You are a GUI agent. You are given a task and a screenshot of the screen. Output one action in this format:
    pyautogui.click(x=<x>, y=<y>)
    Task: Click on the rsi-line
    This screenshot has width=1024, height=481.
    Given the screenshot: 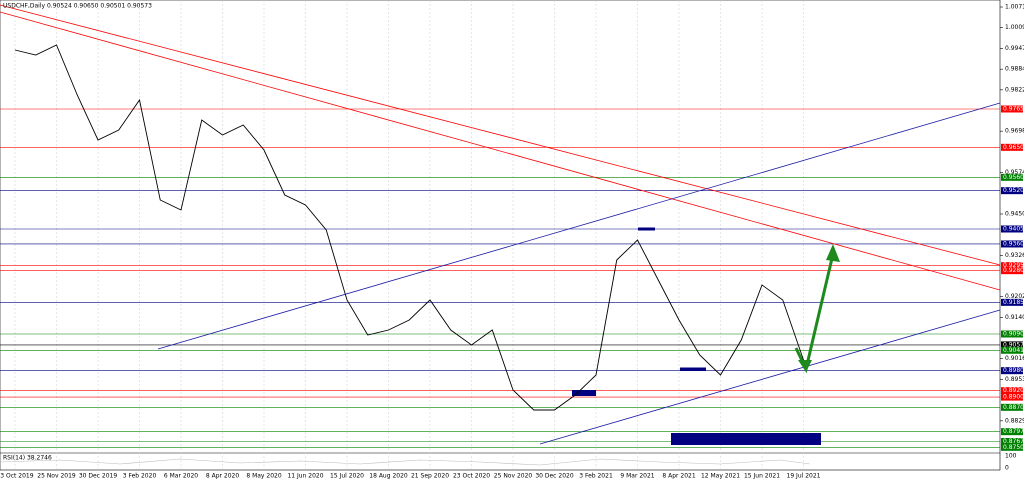 What is the action you would take?
    pyautogui.click(x=405, y=462)
    